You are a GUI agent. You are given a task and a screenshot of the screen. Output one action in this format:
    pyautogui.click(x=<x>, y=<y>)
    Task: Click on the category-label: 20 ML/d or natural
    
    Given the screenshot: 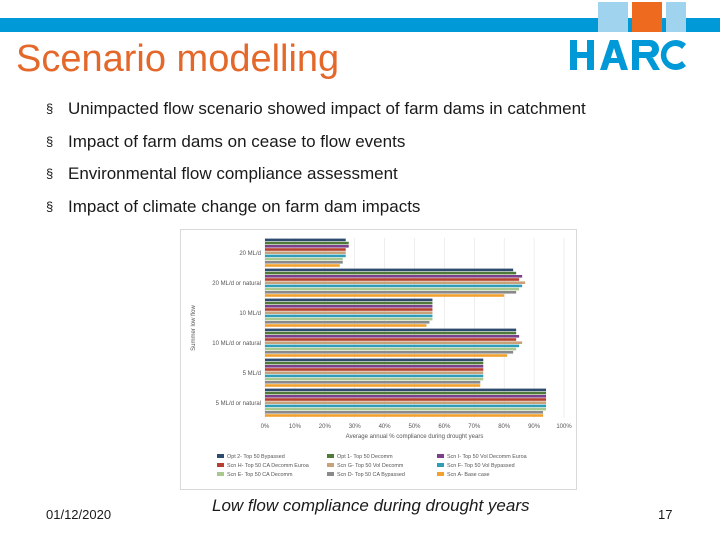 What is the action you would take?
    pyautogui.click(x=236, y=284)
    